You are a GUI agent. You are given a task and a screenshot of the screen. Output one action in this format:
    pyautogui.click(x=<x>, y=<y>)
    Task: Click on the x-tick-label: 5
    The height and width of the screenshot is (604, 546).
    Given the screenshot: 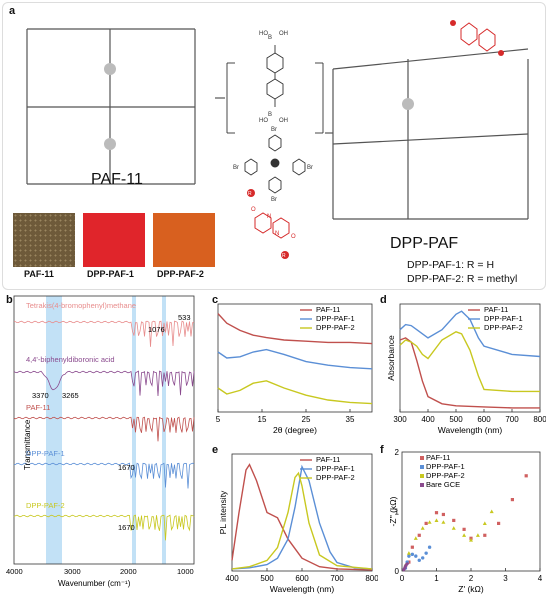 What is the action you would take?
    pyautogui.click(x=218, y=419)
    